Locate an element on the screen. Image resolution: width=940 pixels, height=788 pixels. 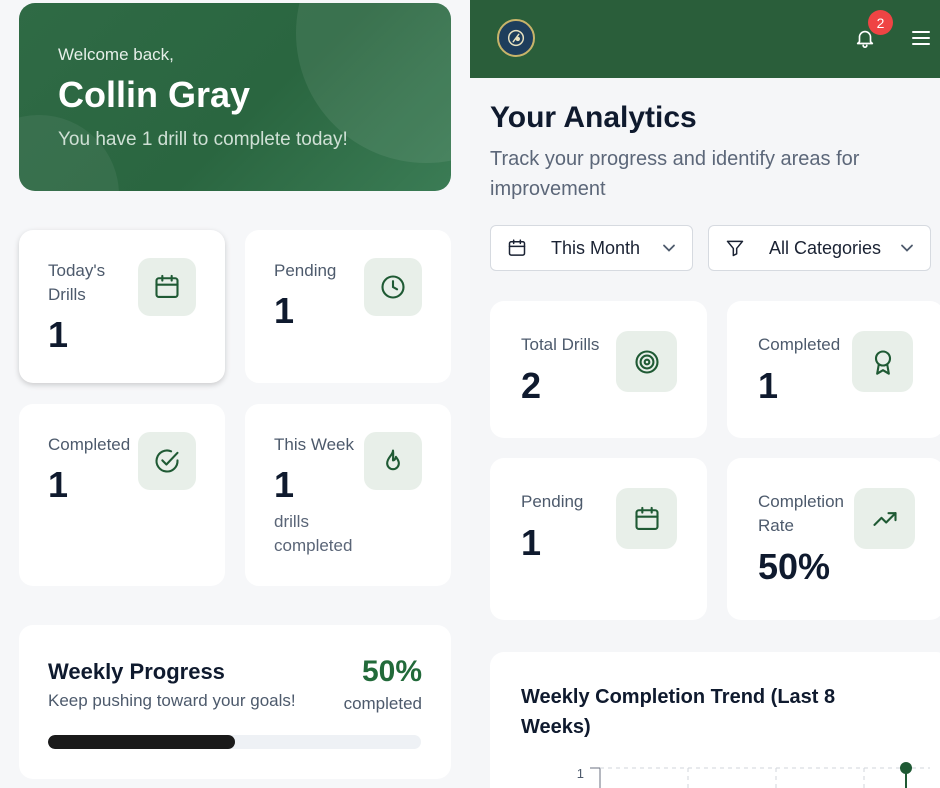
stat-card-pending: Pending 1 is located at coordinates (348, 306).